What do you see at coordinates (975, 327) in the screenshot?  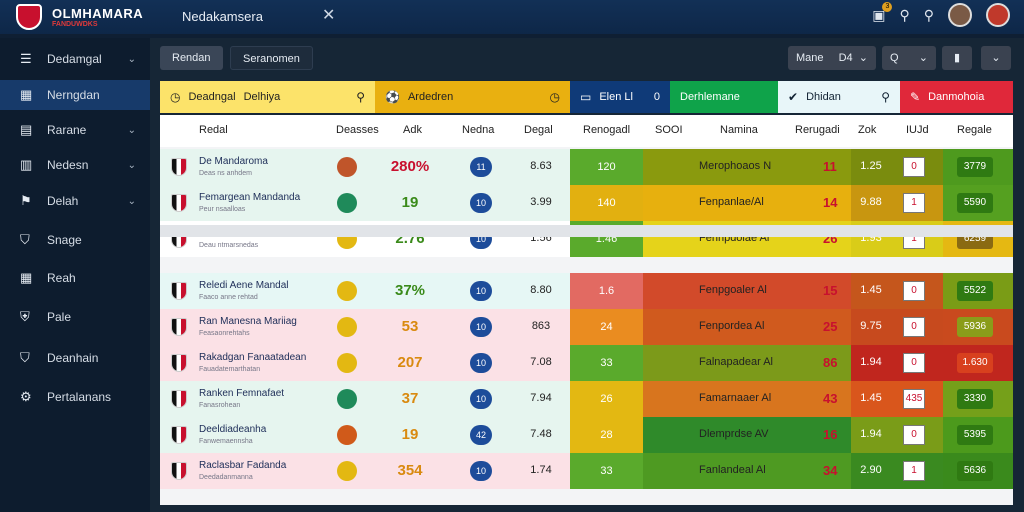 I see `total-pill: 5936` at bounding box center [975, 327].